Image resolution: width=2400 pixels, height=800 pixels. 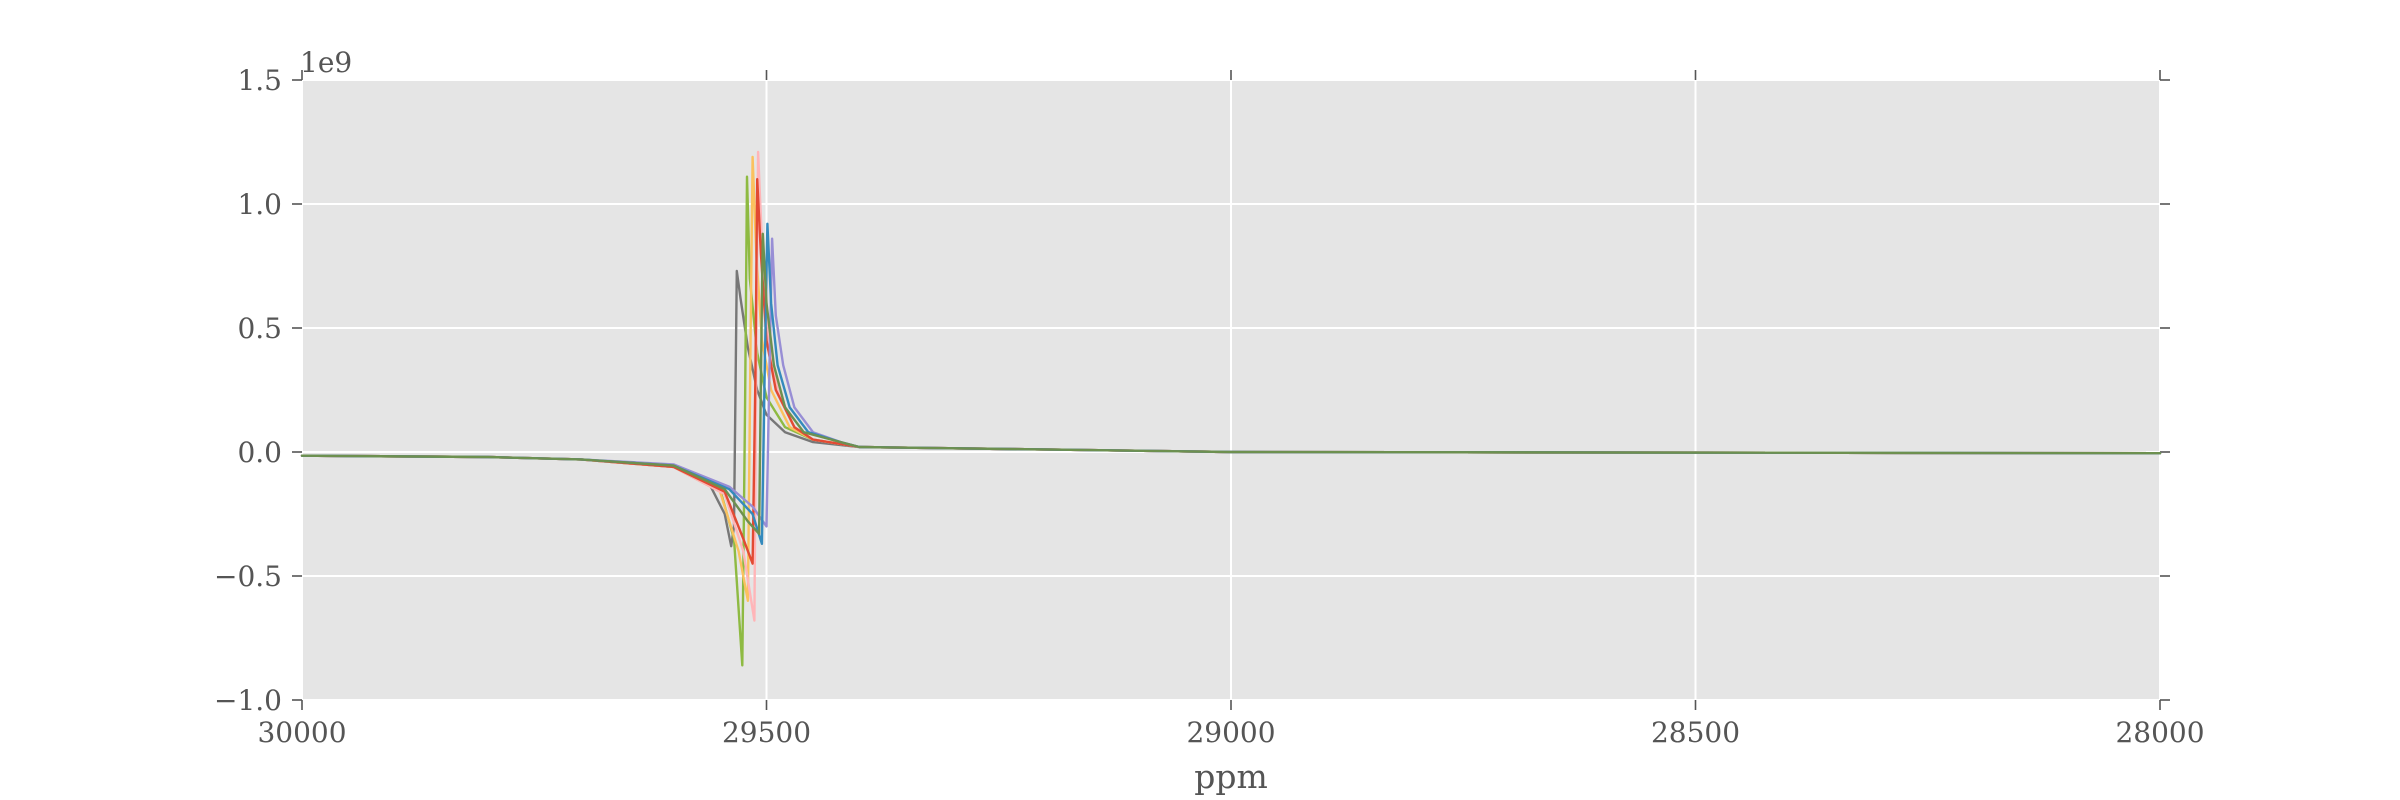 What do you see at coordinates (1230, 732) in the screenshot?
I see `x-tick-label: 29000` at bounding box center [1230, 732].